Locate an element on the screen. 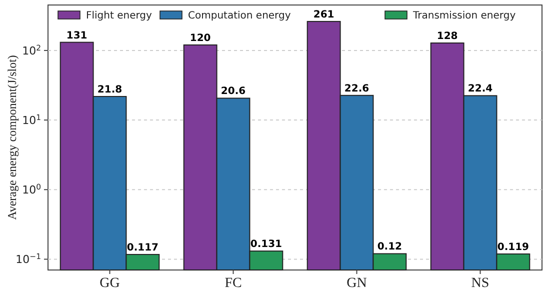 This screenshot has width=550, height=293. y-tick-label: 10$^{1}$ is located at coordinates (32, 119).